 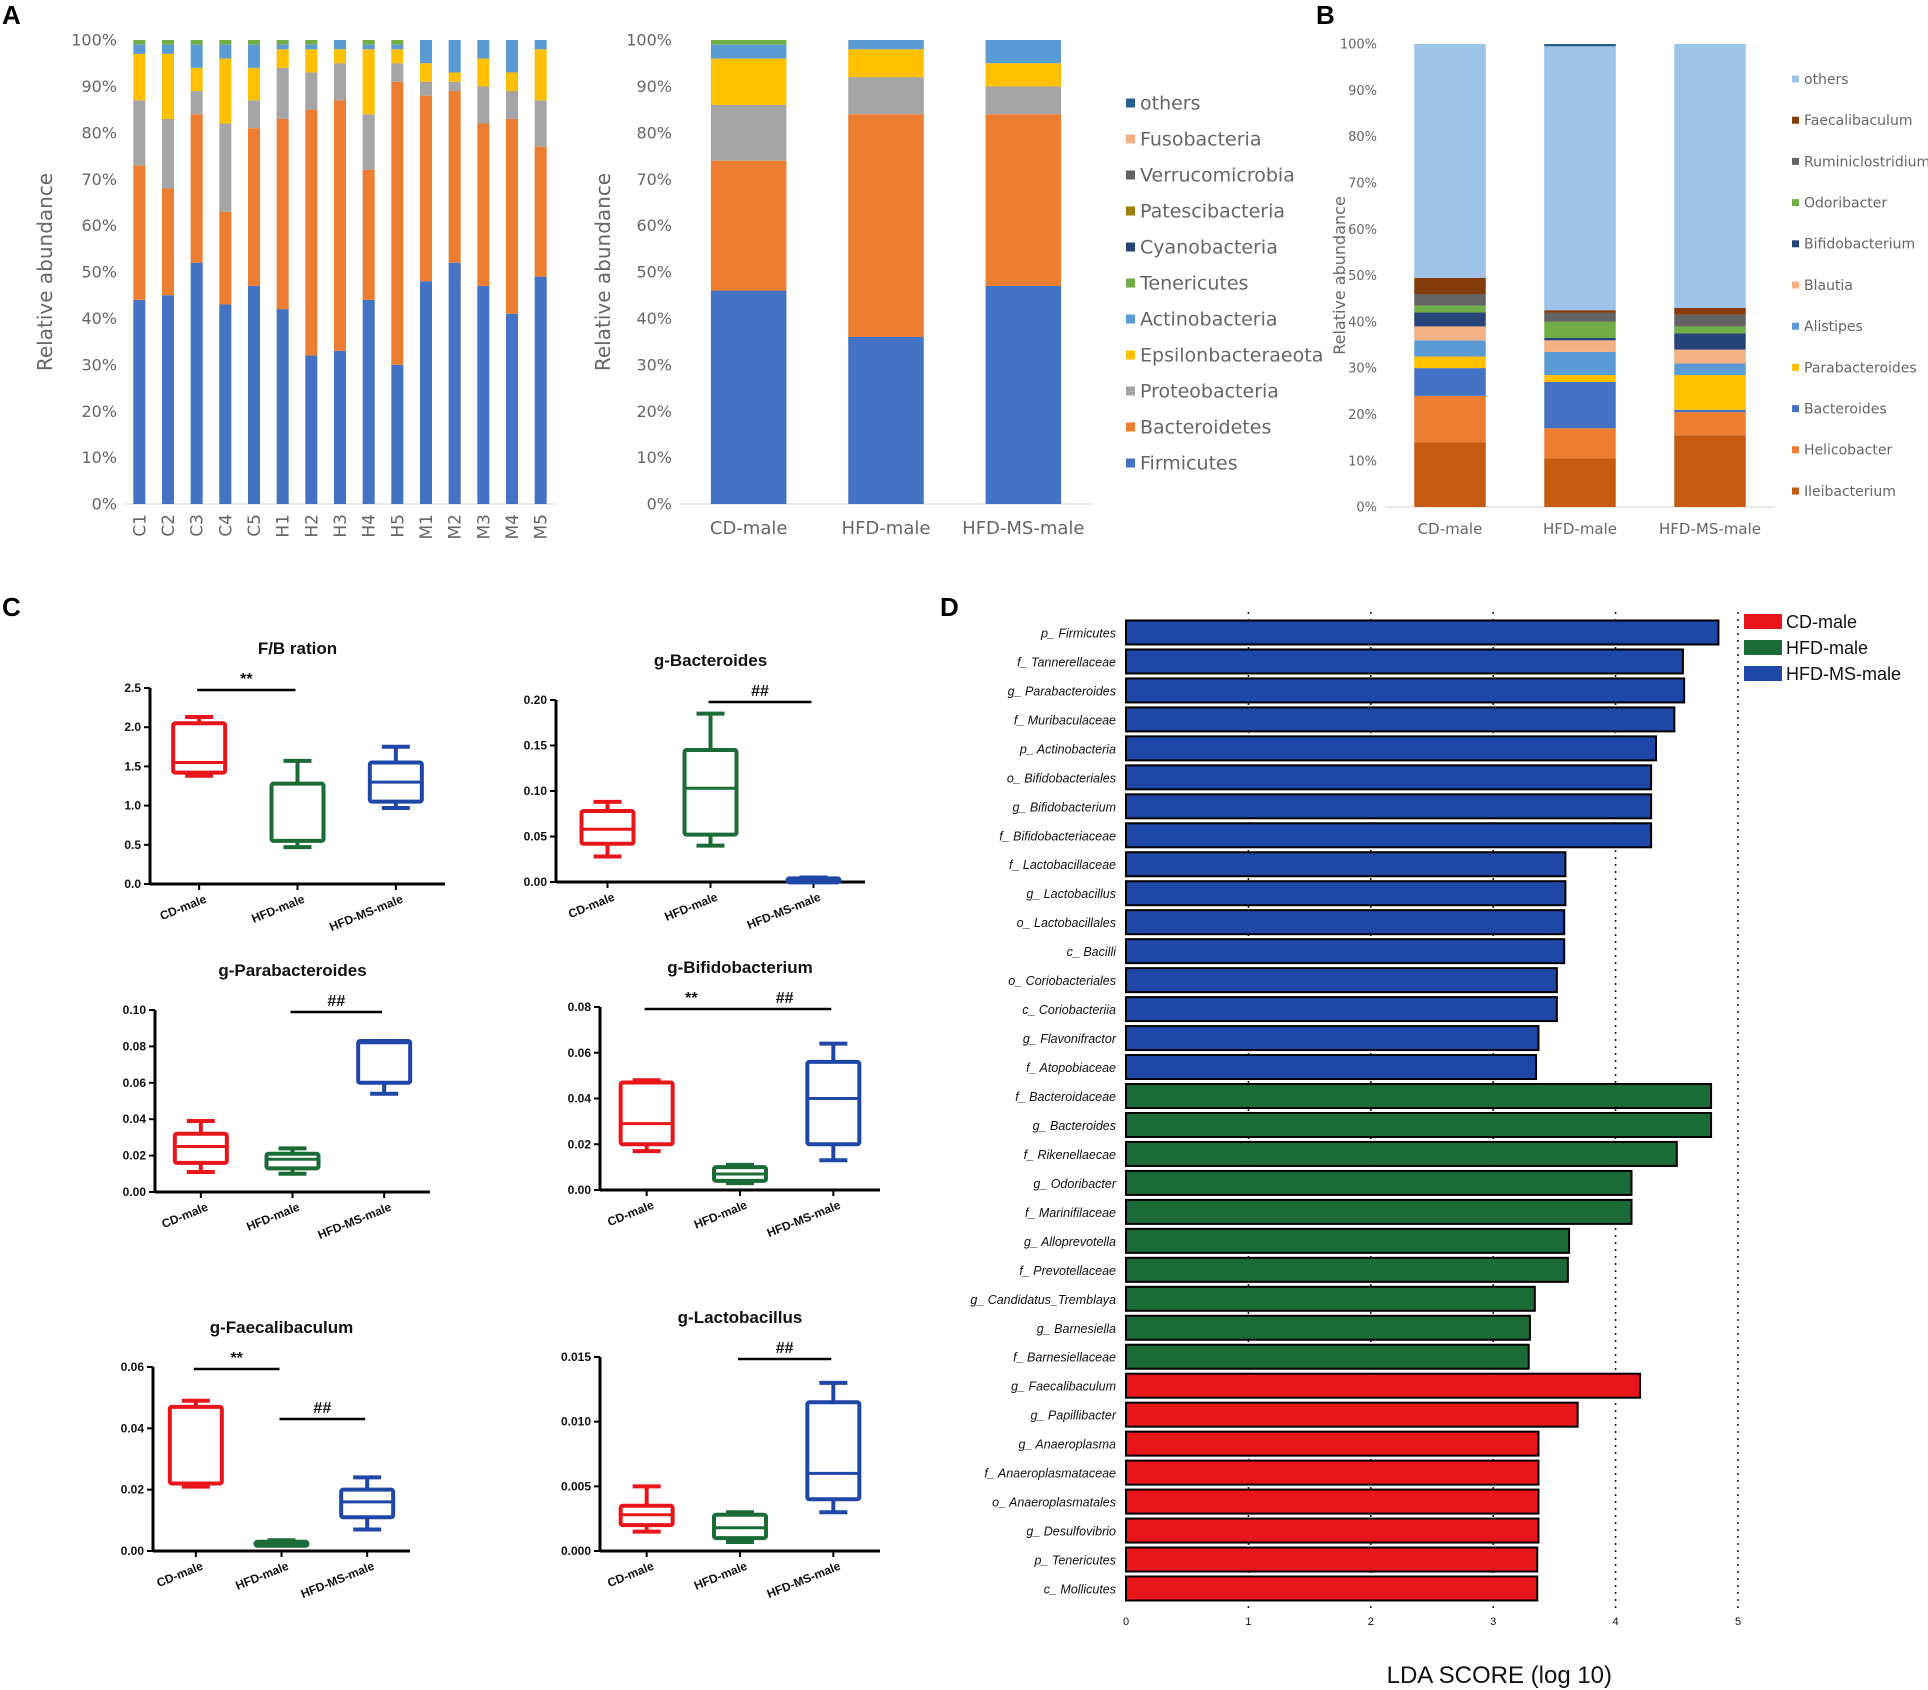 What do you see at coordinates (654, 411) in the screenshot?
I see `y-tick-label: 20%` at bounding box center [654, 411].